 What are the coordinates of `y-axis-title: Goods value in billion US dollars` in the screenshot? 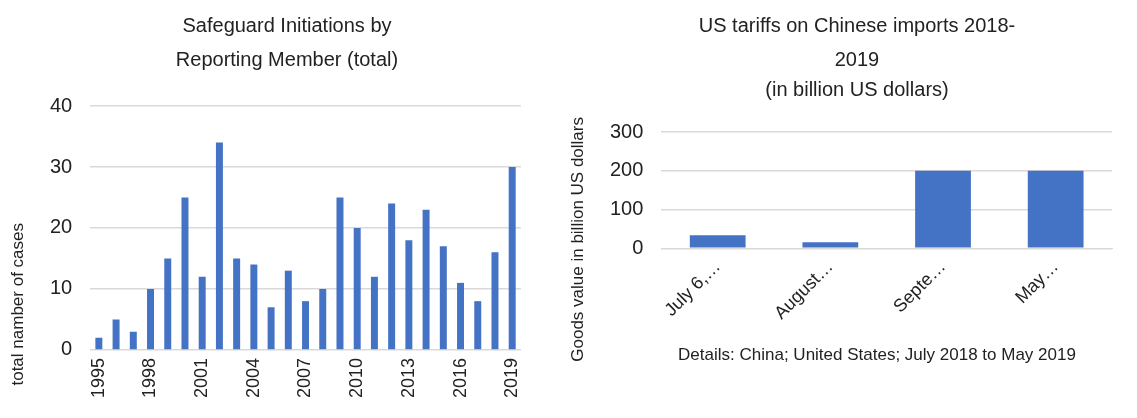 It's located at (578, 239).